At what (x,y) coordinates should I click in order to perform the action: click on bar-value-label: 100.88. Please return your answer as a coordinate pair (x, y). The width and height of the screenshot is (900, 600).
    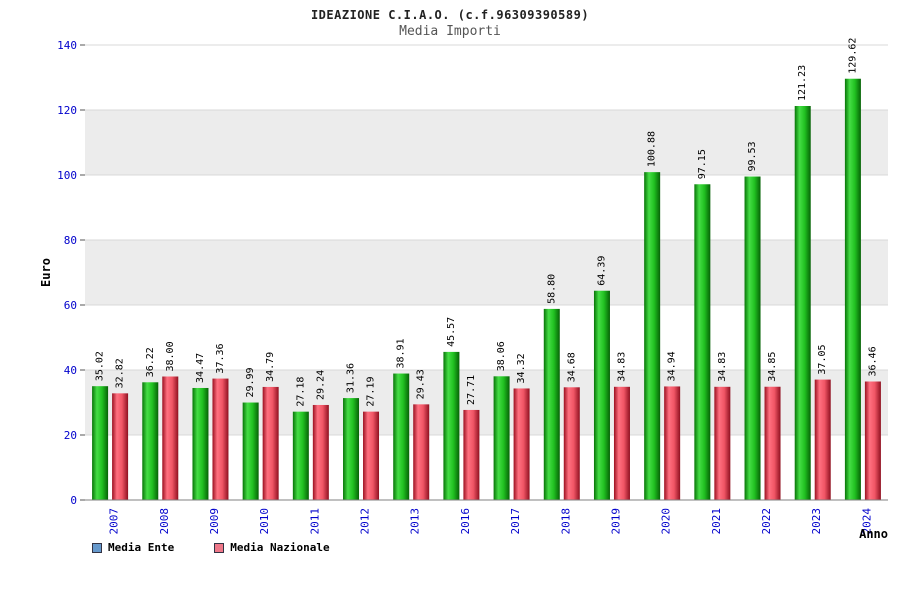
    Looking at the image, I should click on (652, 149).